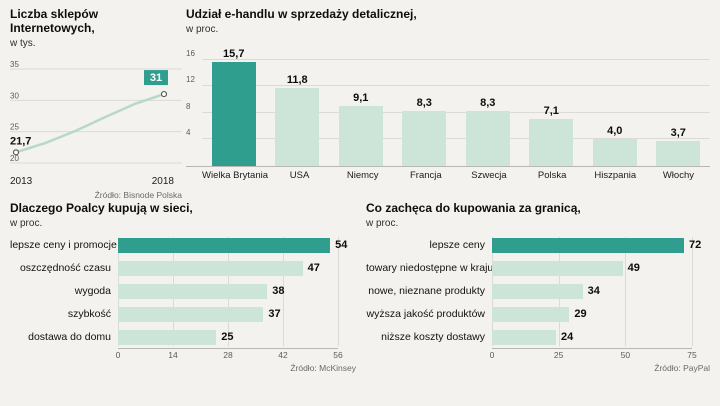  What do you see at coordinates (298, 103) in the screenshot?
I see `bar-column: 11,8` at bounding box center [298, 103].